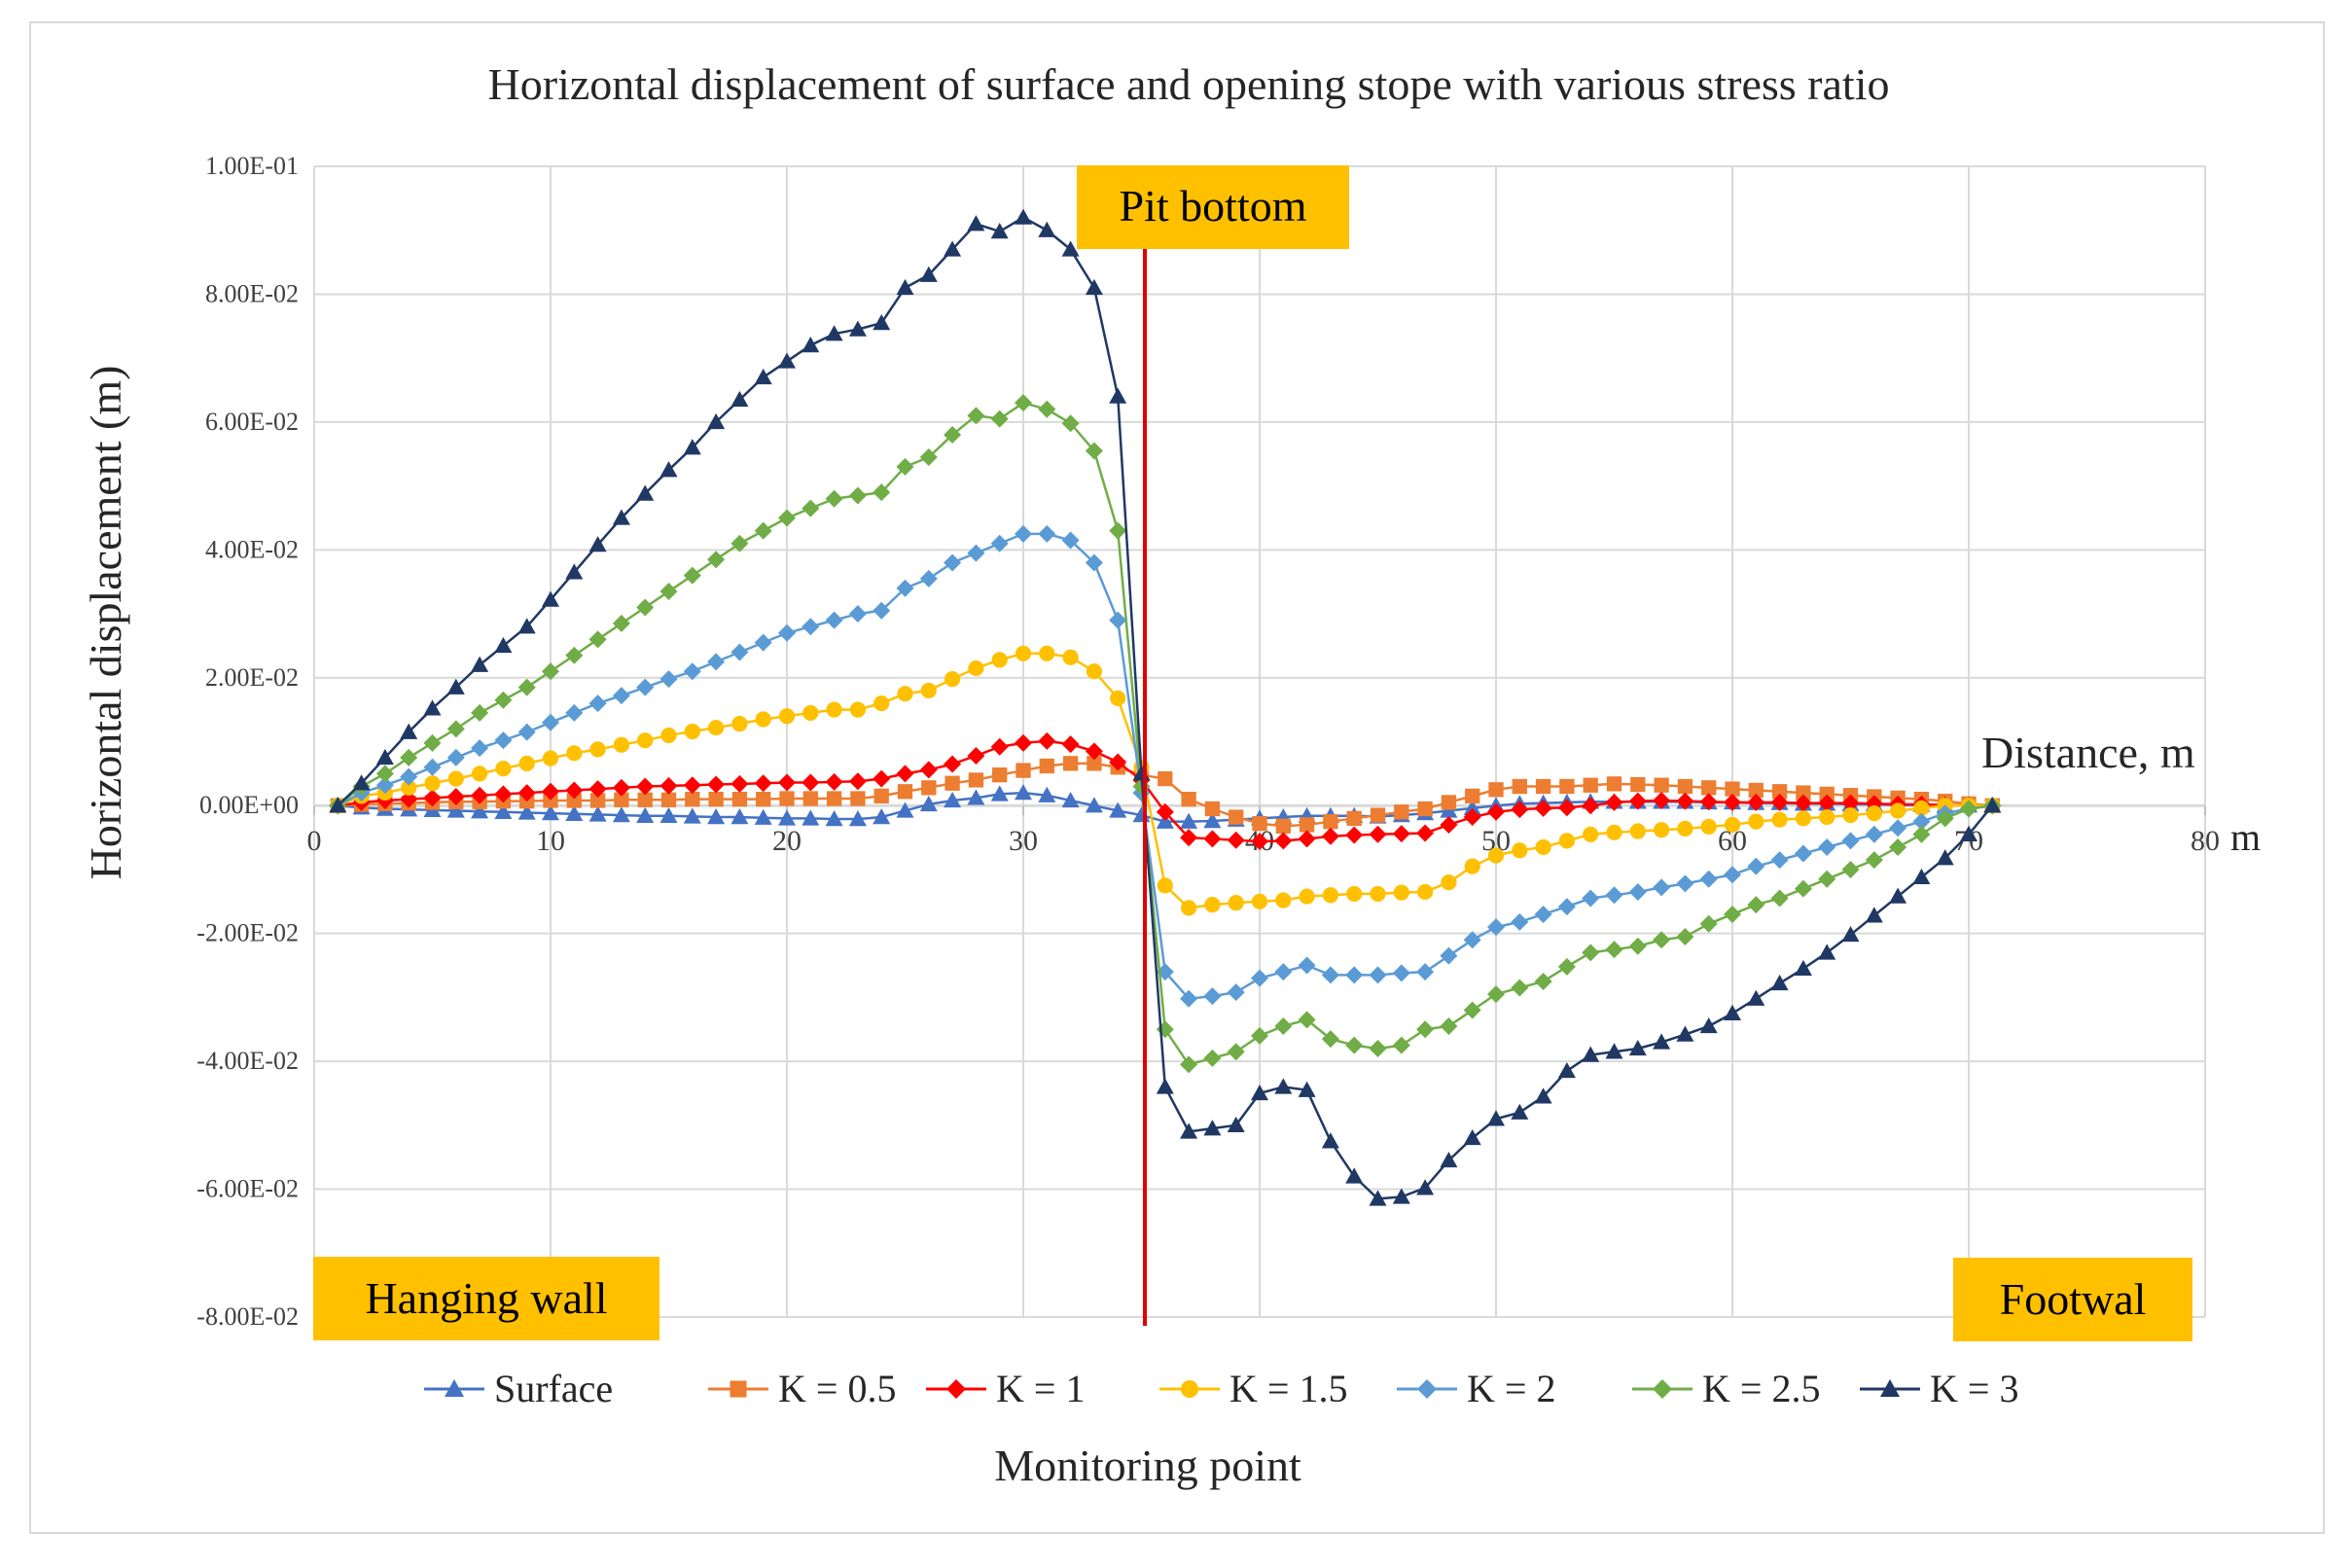 Image resolution: width=2352 pixels, height=1568 pixels. I want to click on x-tick-label: 10, so click(550, 841).